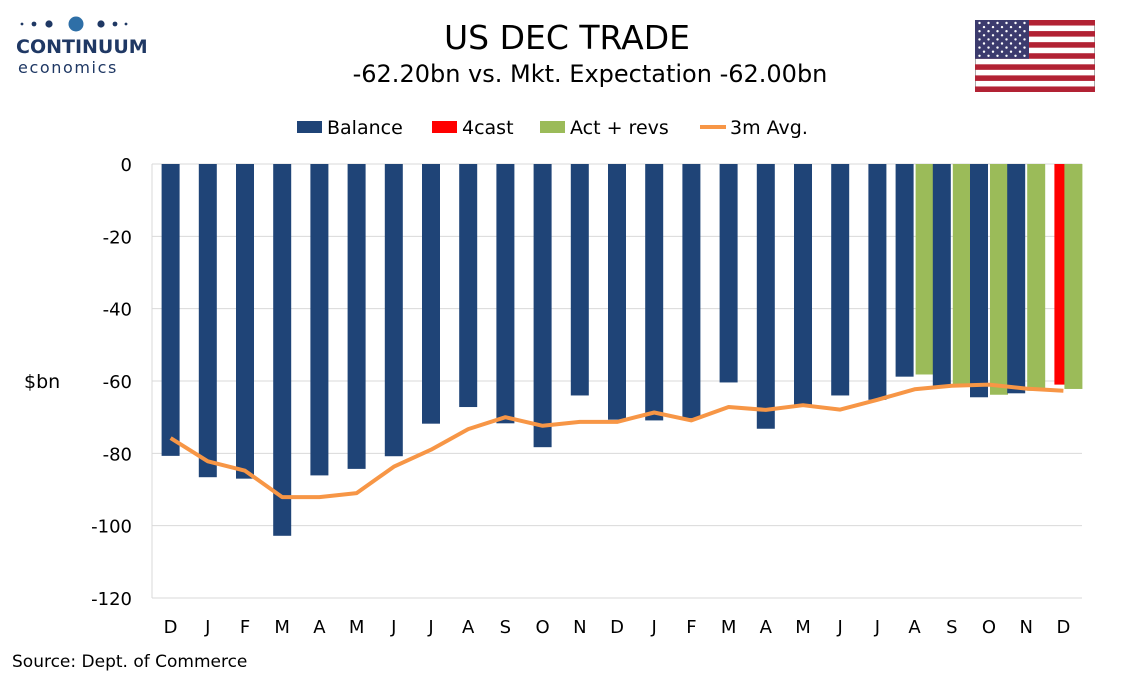 The width and height of the screenshot is (1134, 680). I want to click on y-tick-label: 0, so click(126, 165).